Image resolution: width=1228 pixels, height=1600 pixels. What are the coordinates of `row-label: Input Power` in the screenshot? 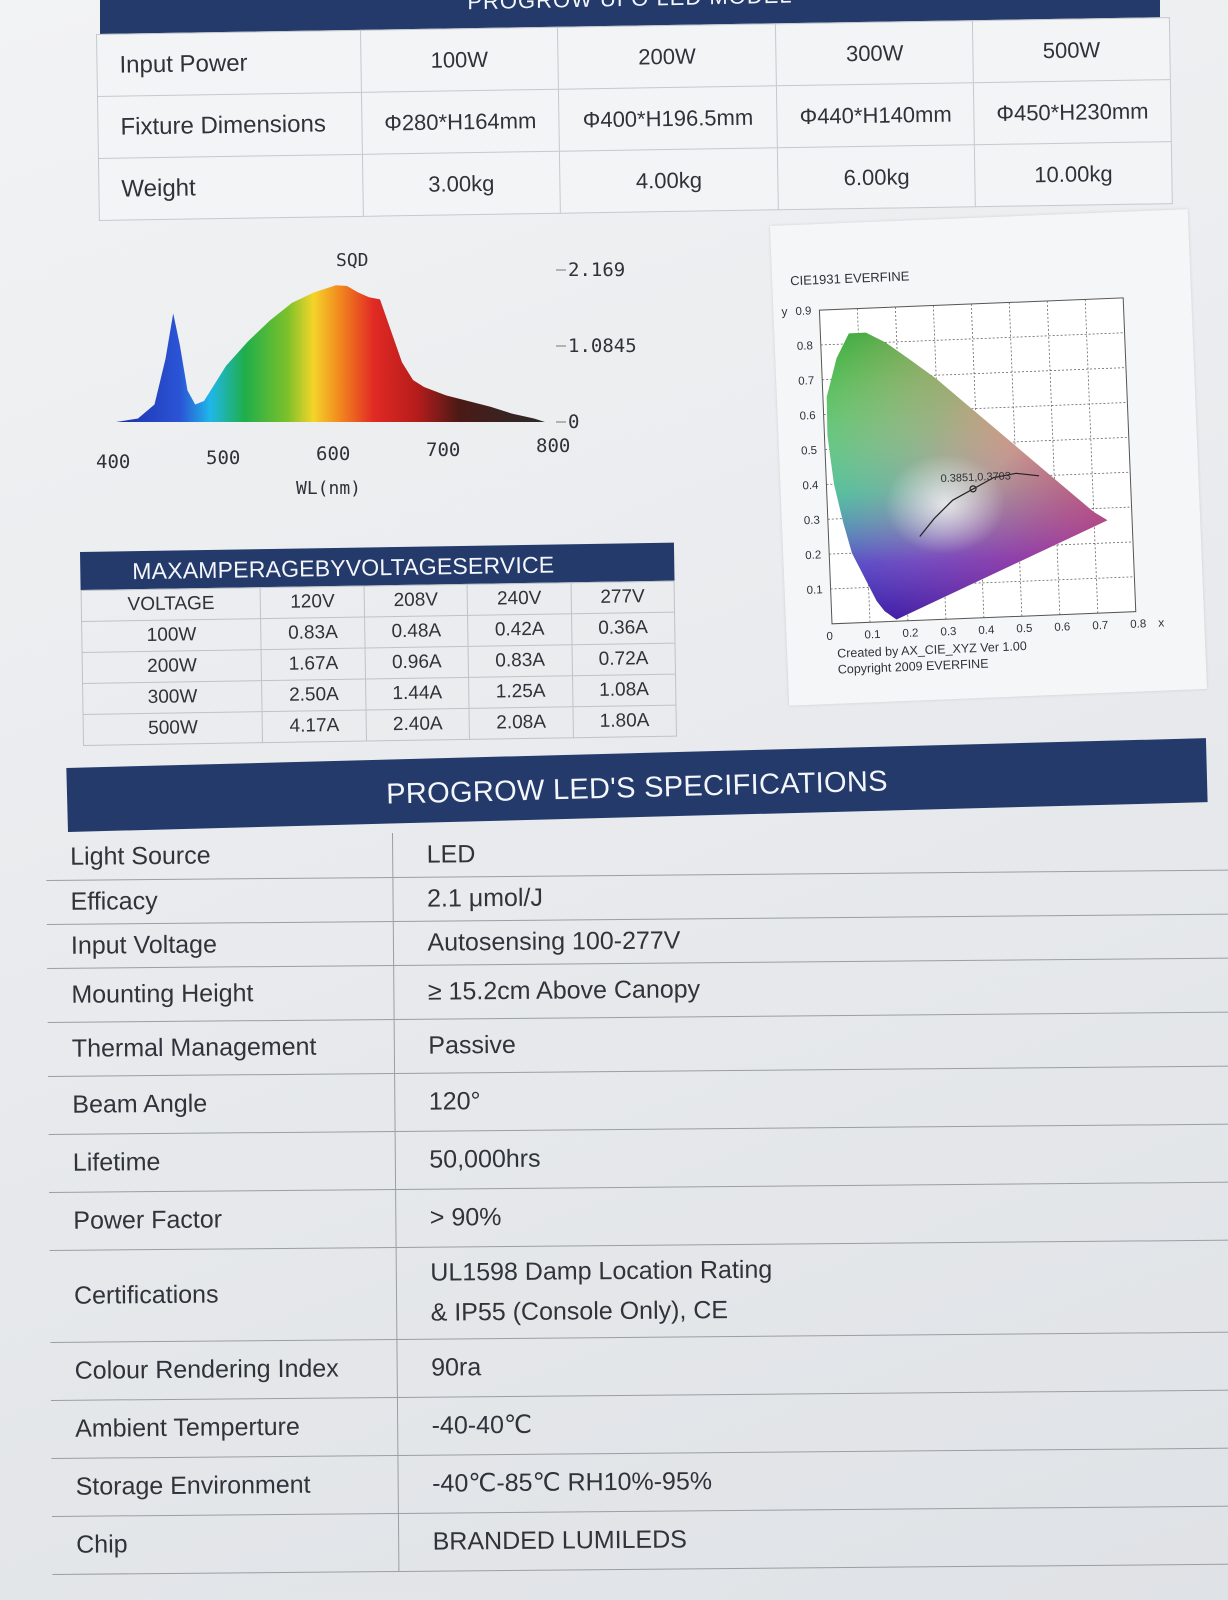 It's located at (229, 63).